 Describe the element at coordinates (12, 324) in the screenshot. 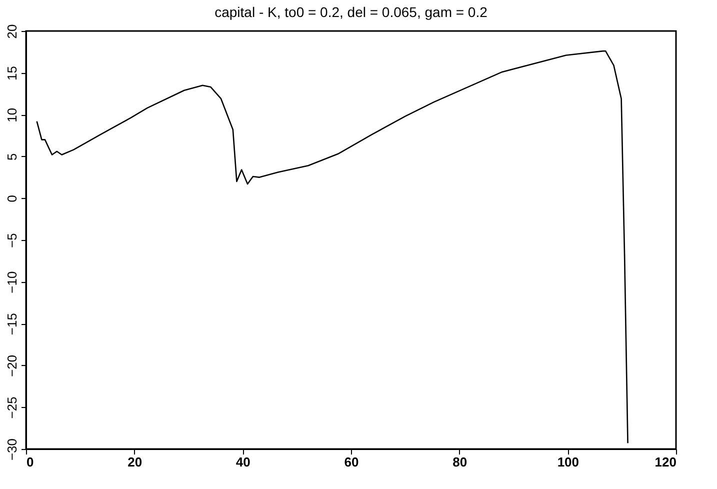

I see `y-tick-label: −15` at that location.